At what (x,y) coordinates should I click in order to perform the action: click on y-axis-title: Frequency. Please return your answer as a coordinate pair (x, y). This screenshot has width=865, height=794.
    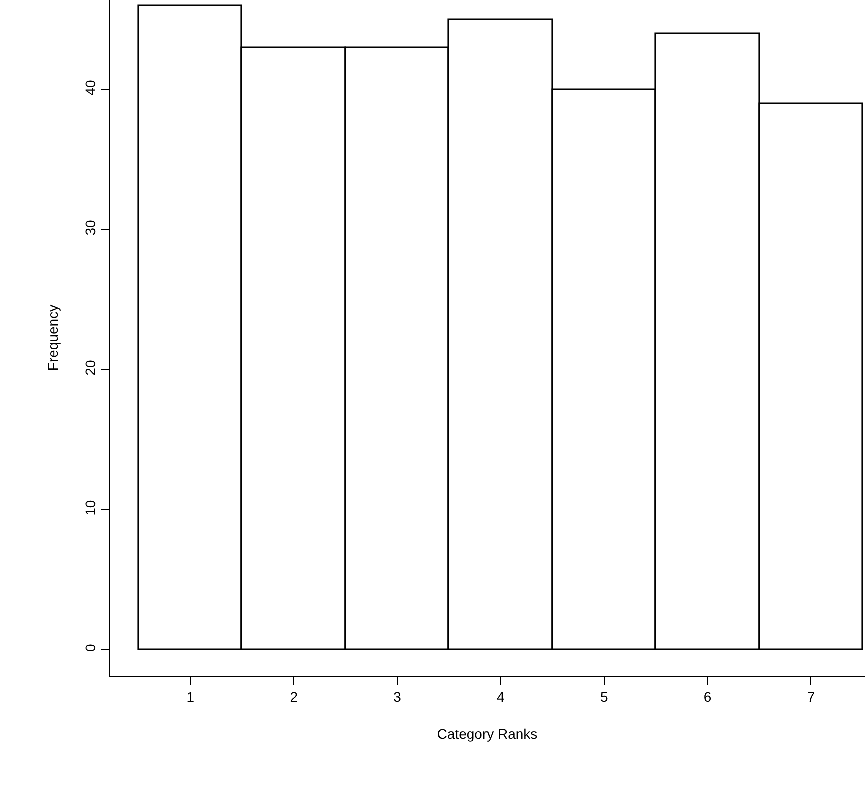
    Looking at the image, I should click on (53, 338).